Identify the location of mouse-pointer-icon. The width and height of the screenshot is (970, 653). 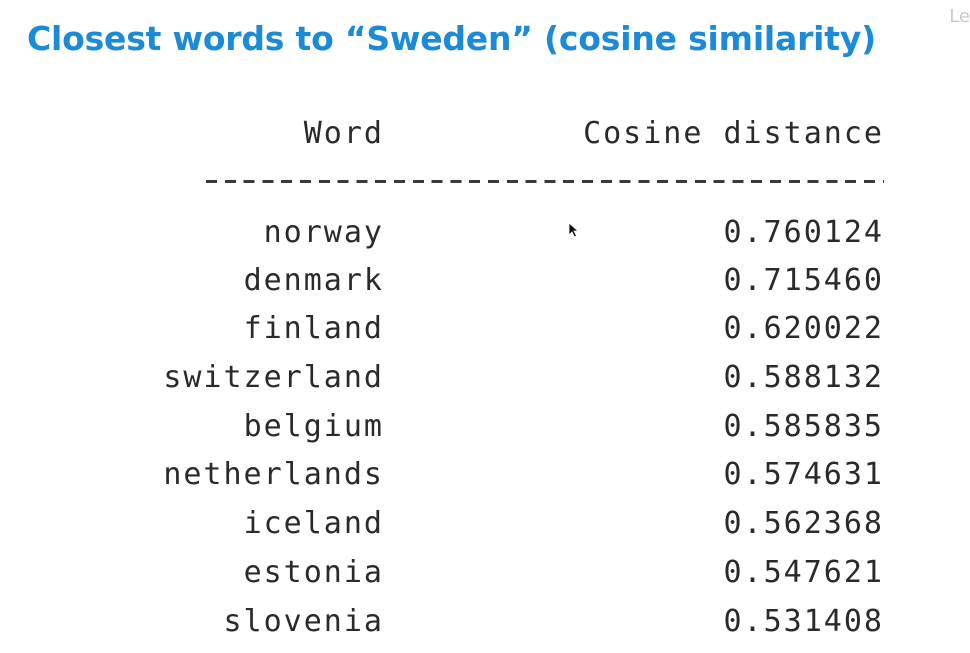
(574, 230).